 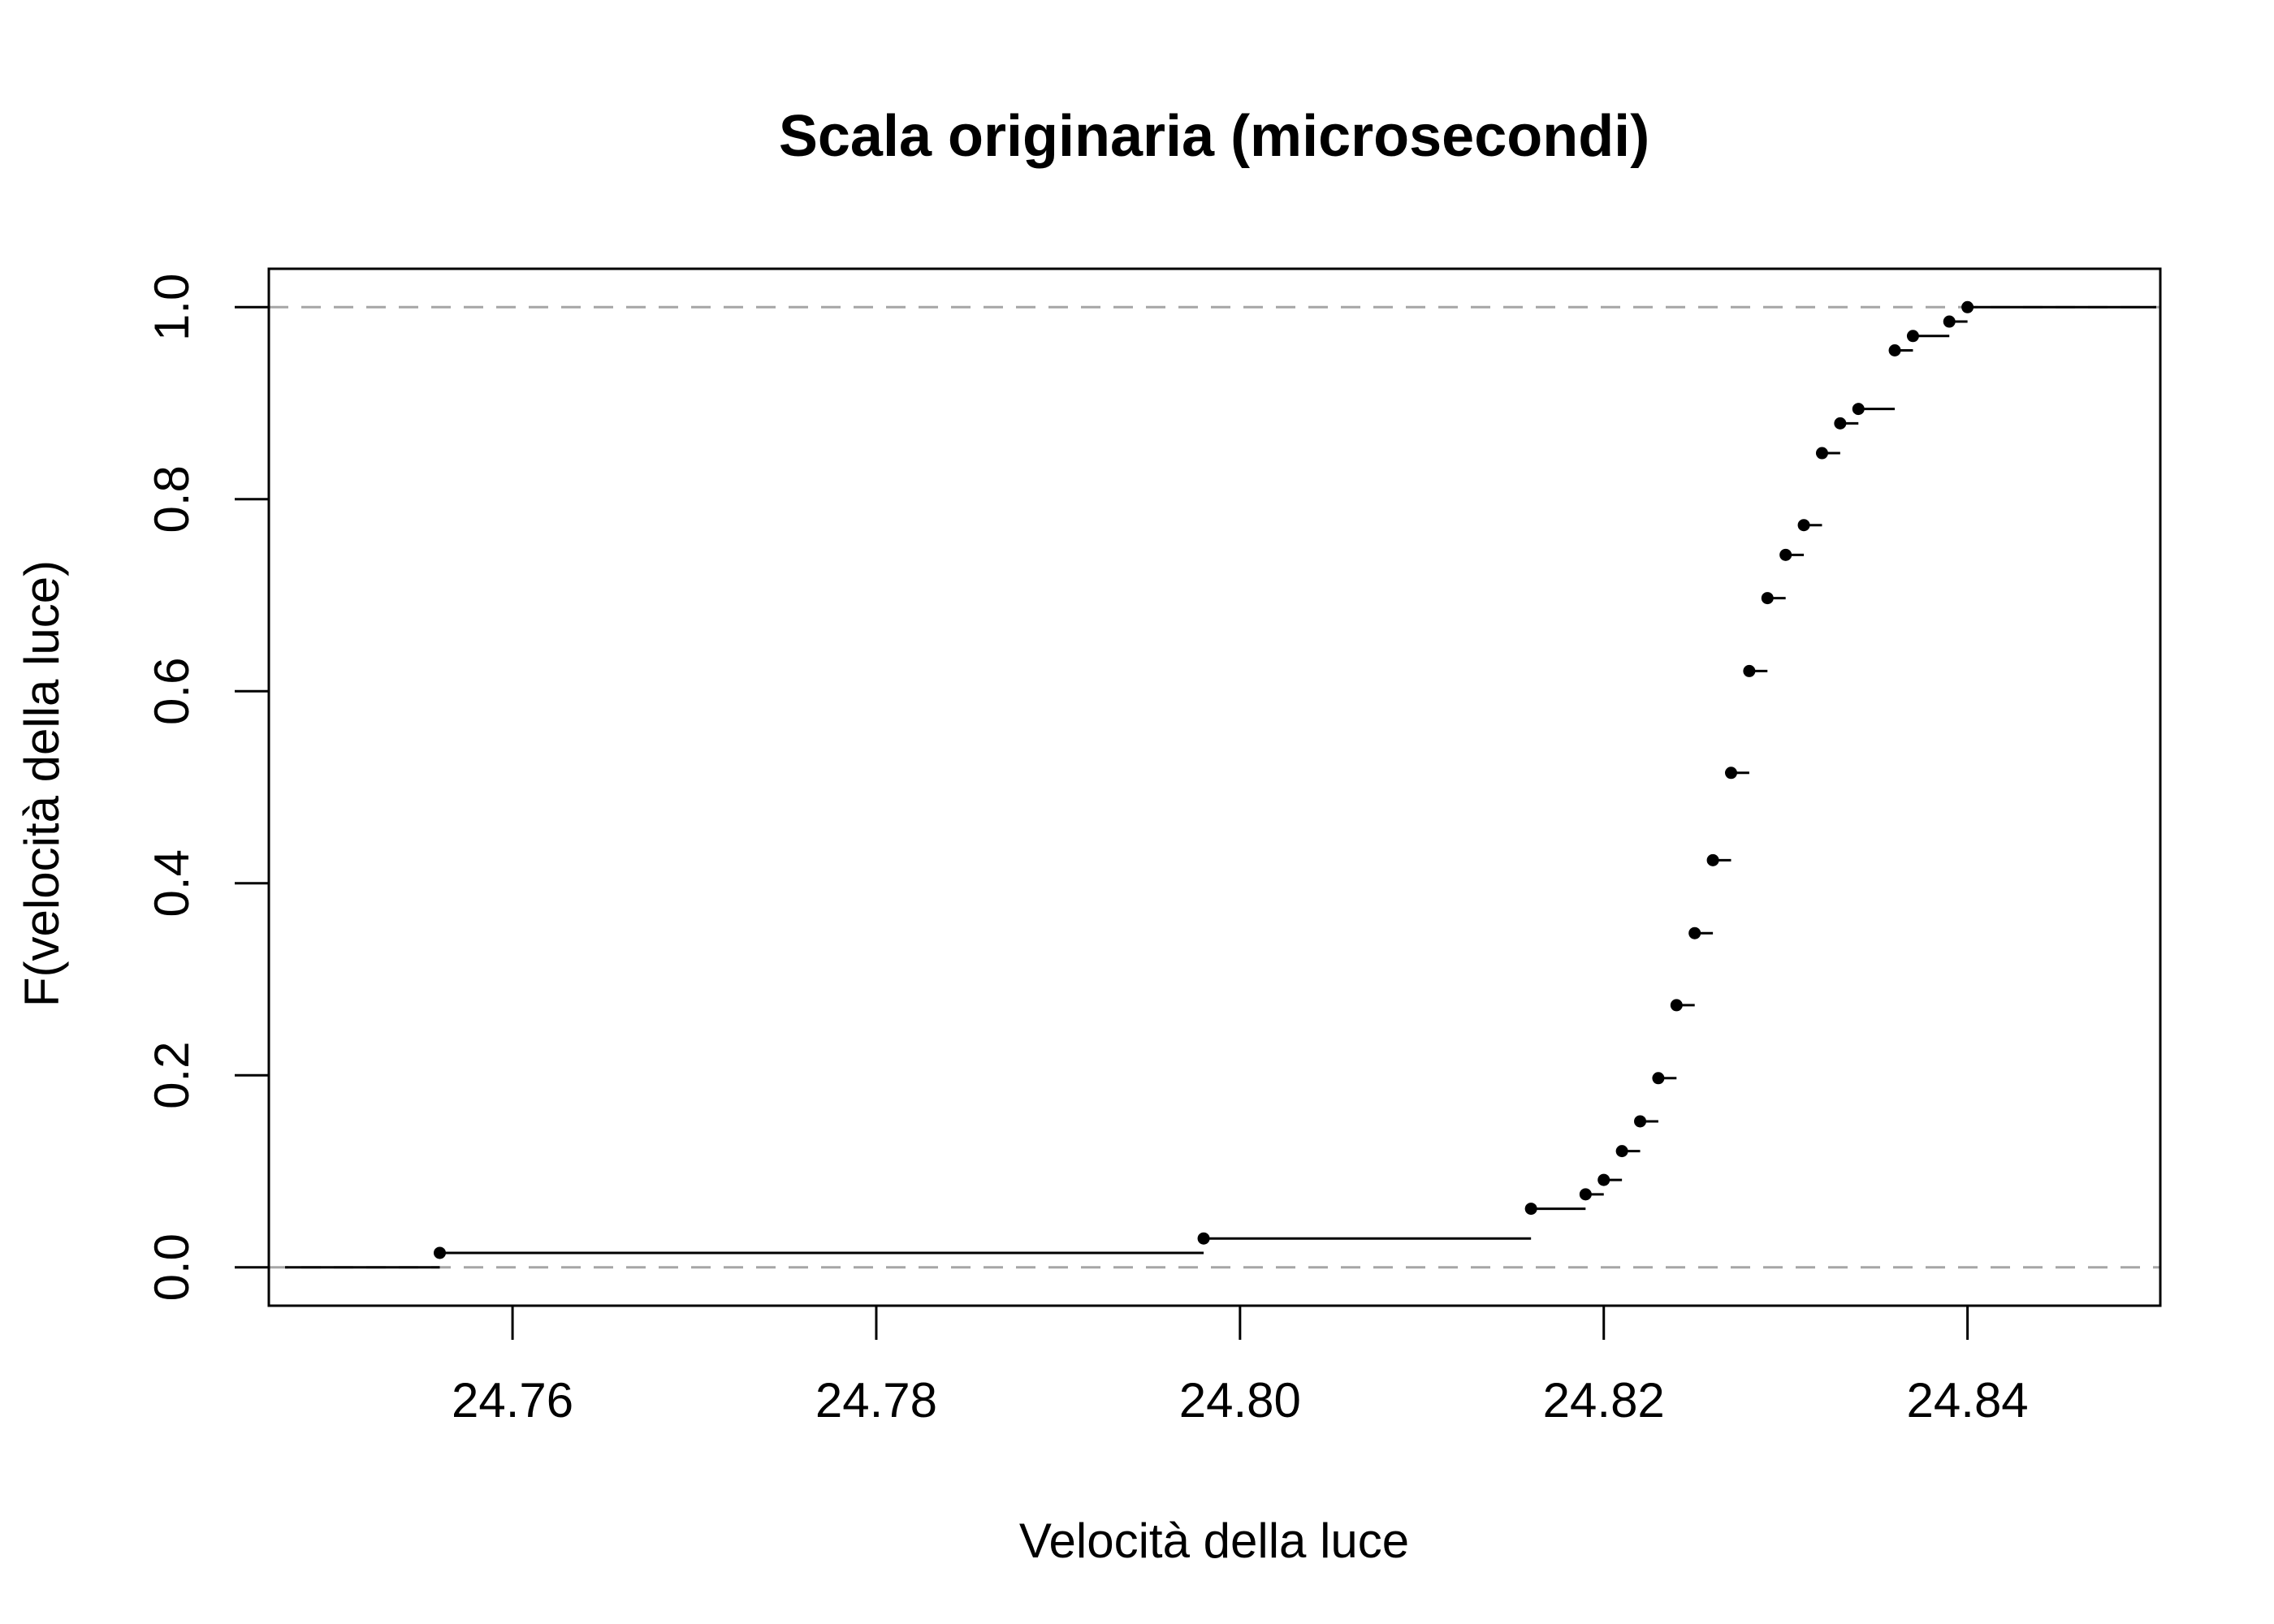 I want to click on x-tick-label-0: 24.76, so click(x=512, y=1400).